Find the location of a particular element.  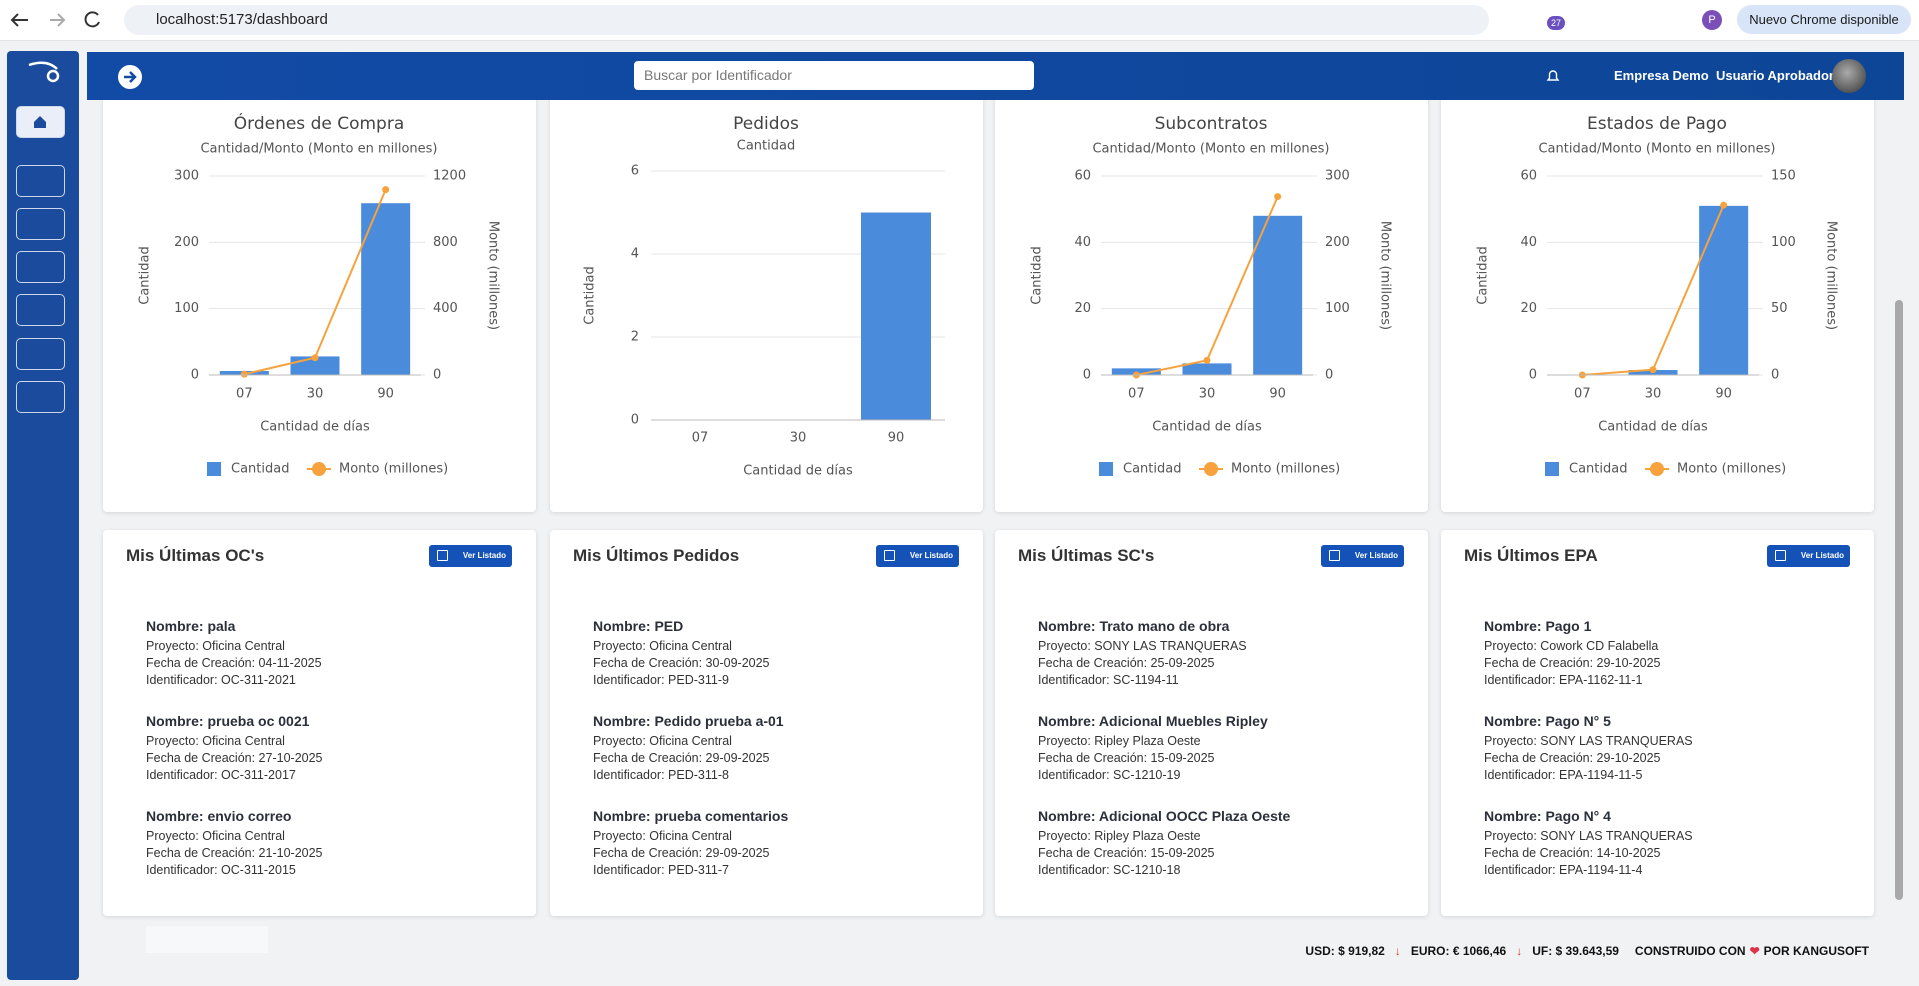

y-tick-label: 60 is located at coordinates (1082, 176).